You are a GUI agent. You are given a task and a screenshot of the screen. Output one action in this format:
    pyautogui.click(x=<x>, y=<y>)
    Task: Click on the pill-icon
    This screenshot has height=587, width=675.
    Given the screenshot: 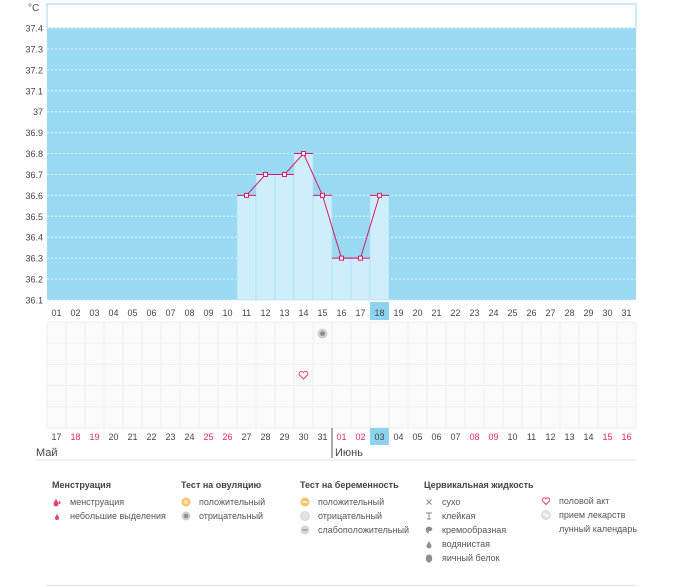 What is the action you would take?
    pyautogui.click(x=546, y=515)
    